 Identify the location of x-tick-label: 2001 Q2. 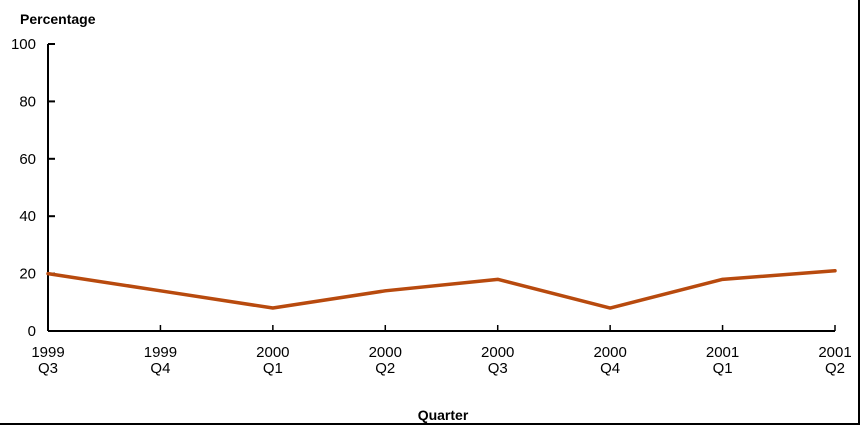
(834, 360).